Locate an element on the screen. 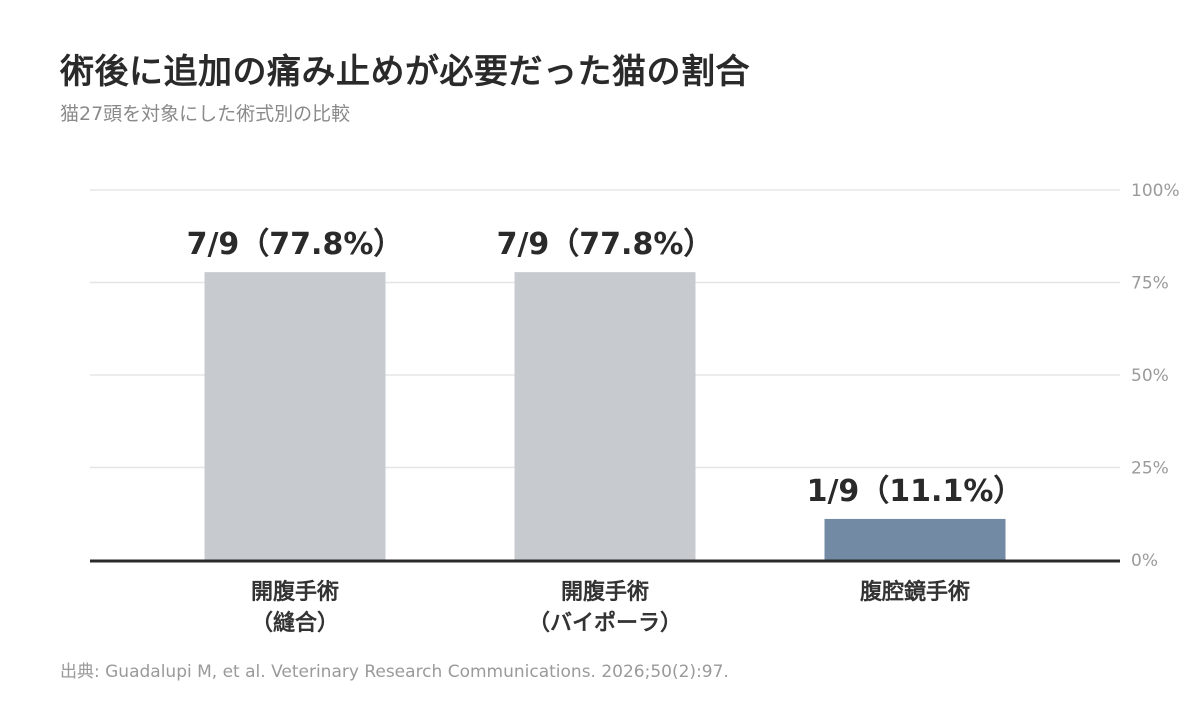  category-labels: 開腹手術 （縫合） 開腹手術 （バイポーラ） 腹腔鏡手術 is located at coordinates (610, 607).